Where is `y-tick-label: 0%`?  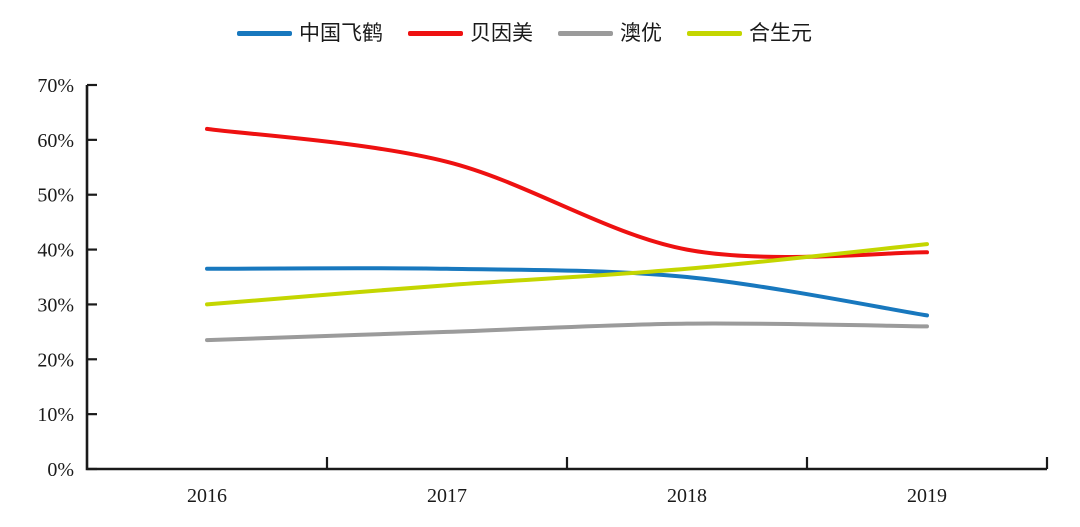
y-tick-label: 0% is located at coordinates (60, 470).